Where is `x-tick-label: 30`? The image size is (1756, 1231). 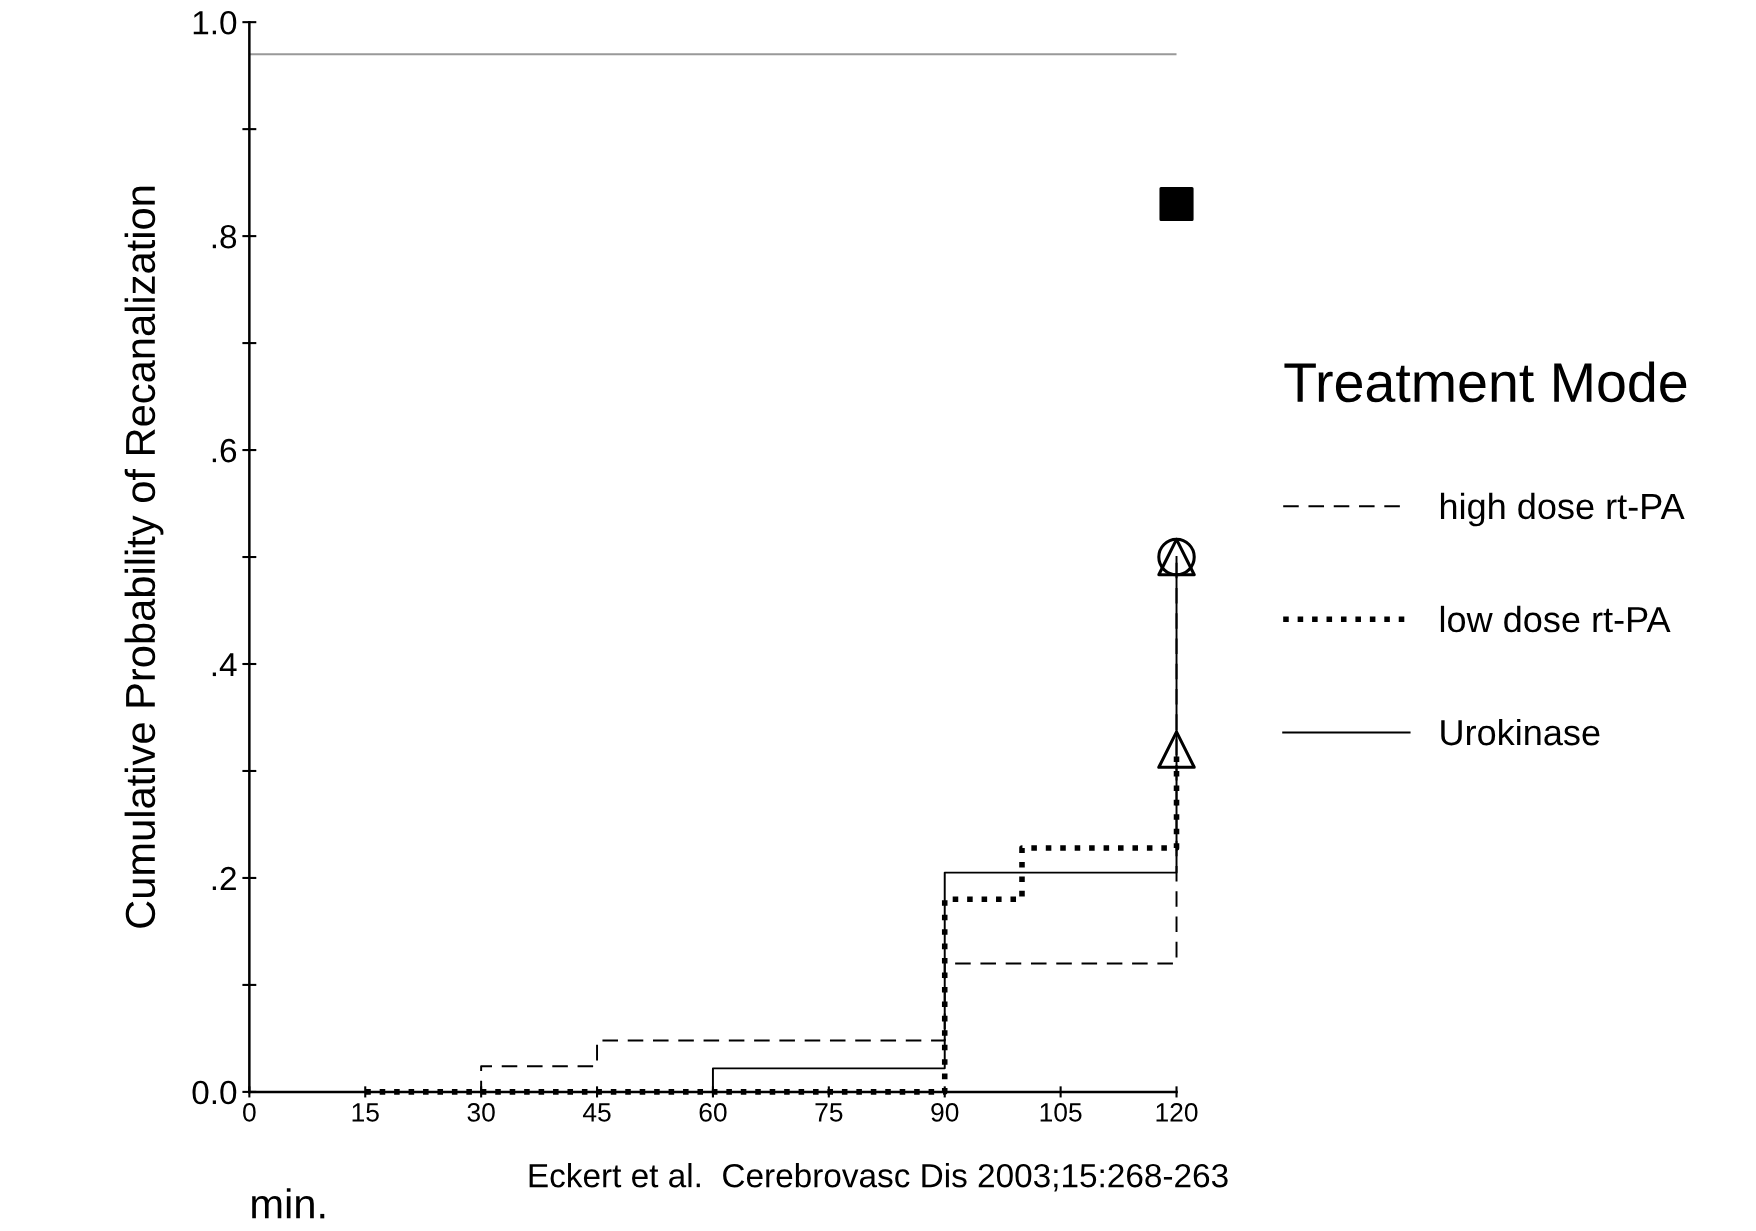
x-tick-label: 30 is located at coordinates (481, 1112).